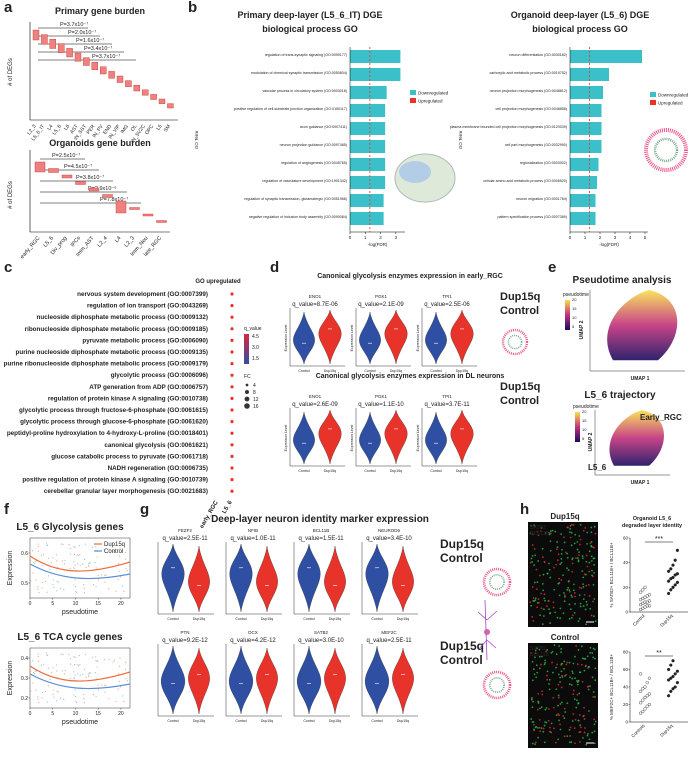  I want to click on axis-label: Expression, so click(10, 568).